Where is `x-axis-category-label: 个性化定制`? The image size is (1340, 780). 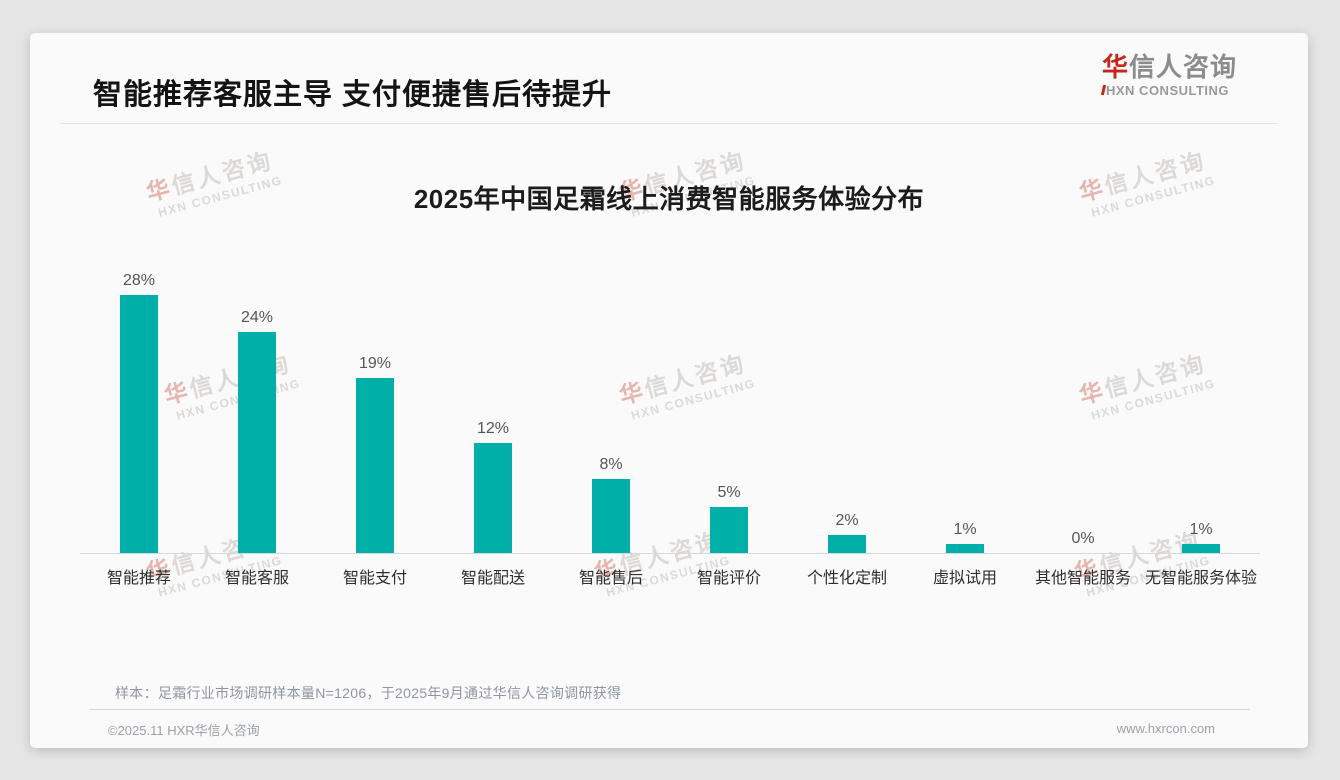
x-axis-category-label: 个性化定制 is located at coordinates (846, 578).